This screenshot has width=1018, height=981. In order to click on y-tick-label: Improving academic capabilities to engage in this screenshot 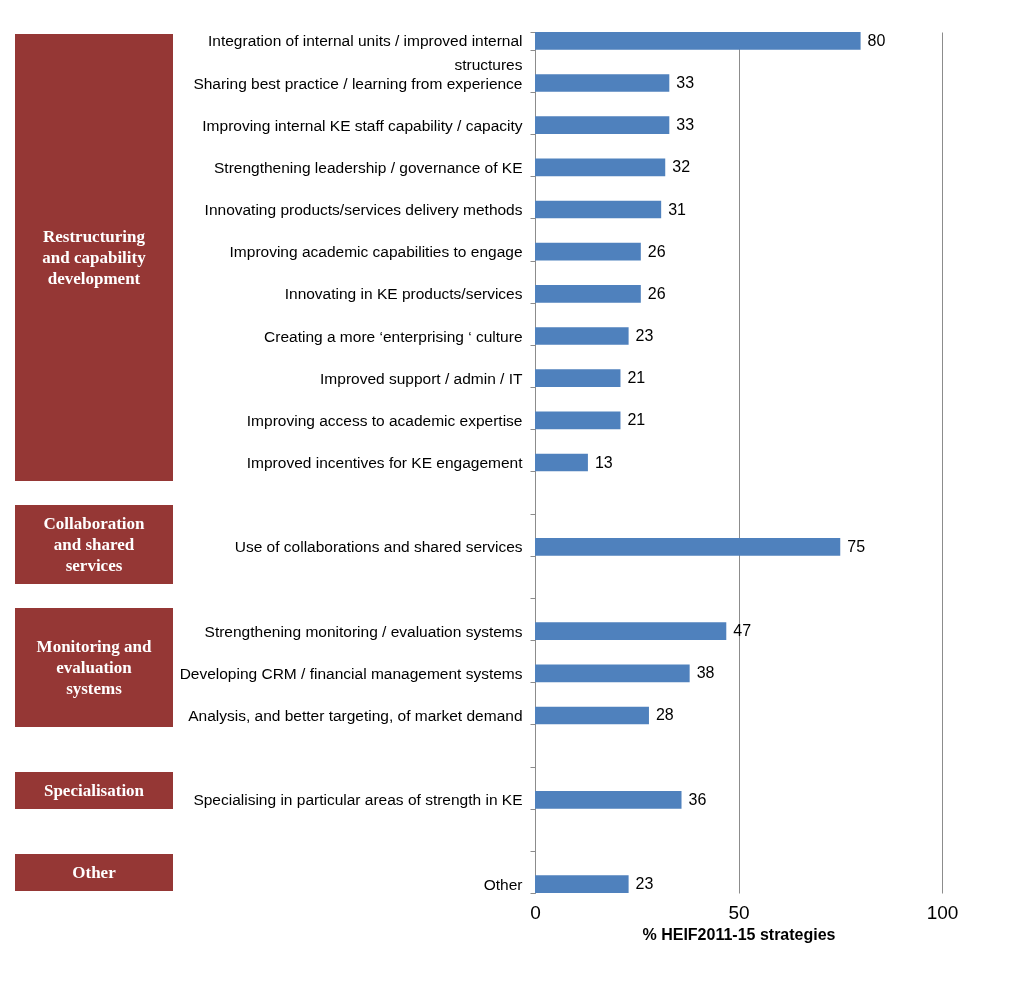, I will do `click(376, 252)`.